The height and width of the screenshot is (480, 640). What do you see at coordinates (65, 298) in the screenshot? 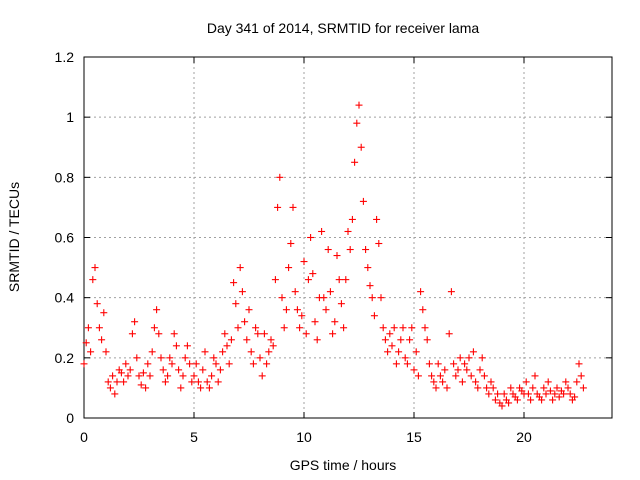
I see `y-tick-label: 0.4` at bounding box center [65, 298].